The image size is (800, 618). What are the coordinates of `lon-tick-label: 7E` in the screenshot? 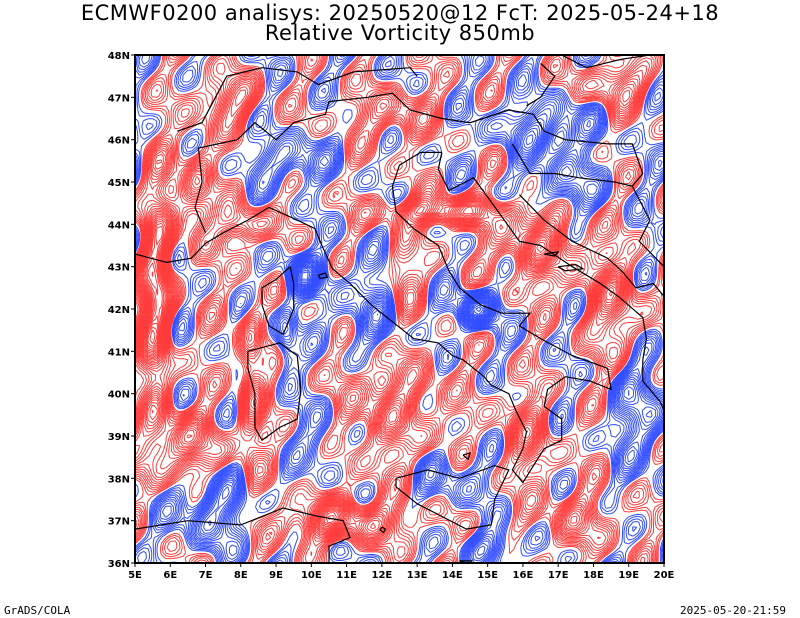 It's located at (206, 575).